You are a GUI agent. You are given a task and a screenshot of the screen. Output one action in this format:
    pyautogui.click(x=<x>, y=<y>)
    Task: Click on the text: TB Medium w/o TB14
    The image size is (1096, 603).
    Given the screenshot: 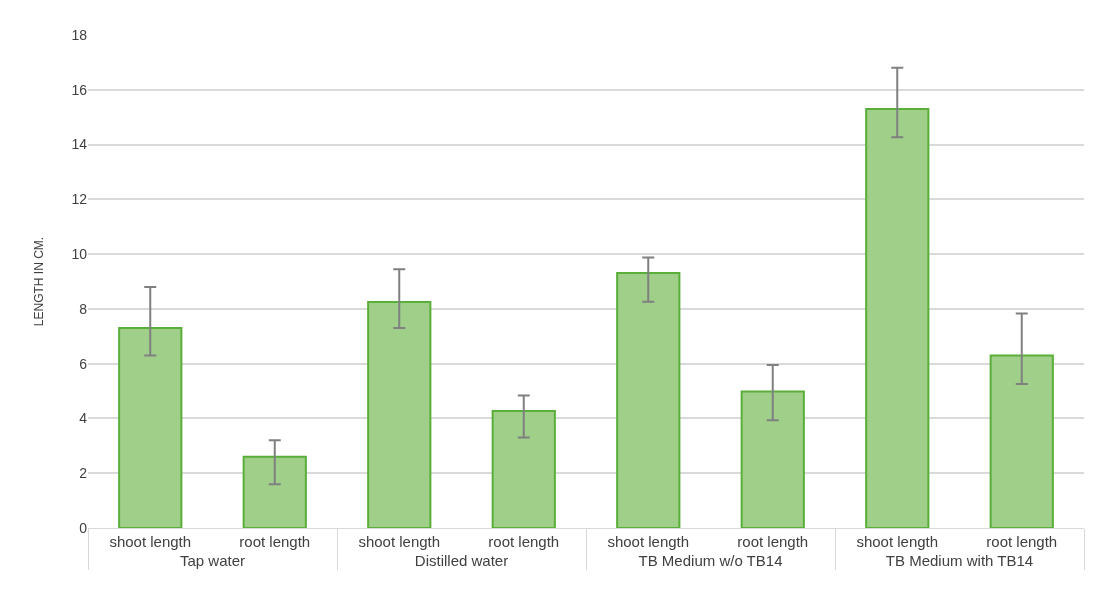 What is the action you would take?
    pyautogui.click(x=710, y=560)
    